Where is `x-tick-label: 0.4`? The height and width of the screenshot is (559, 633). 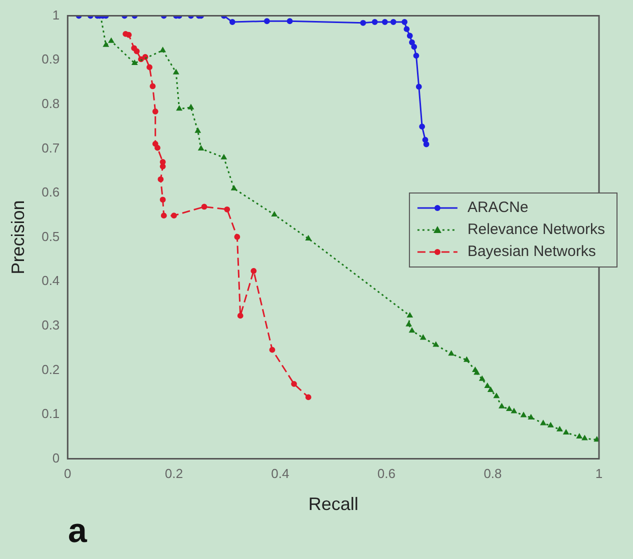
x-tick-label: 0.4 is located at coordinates (280, 474).